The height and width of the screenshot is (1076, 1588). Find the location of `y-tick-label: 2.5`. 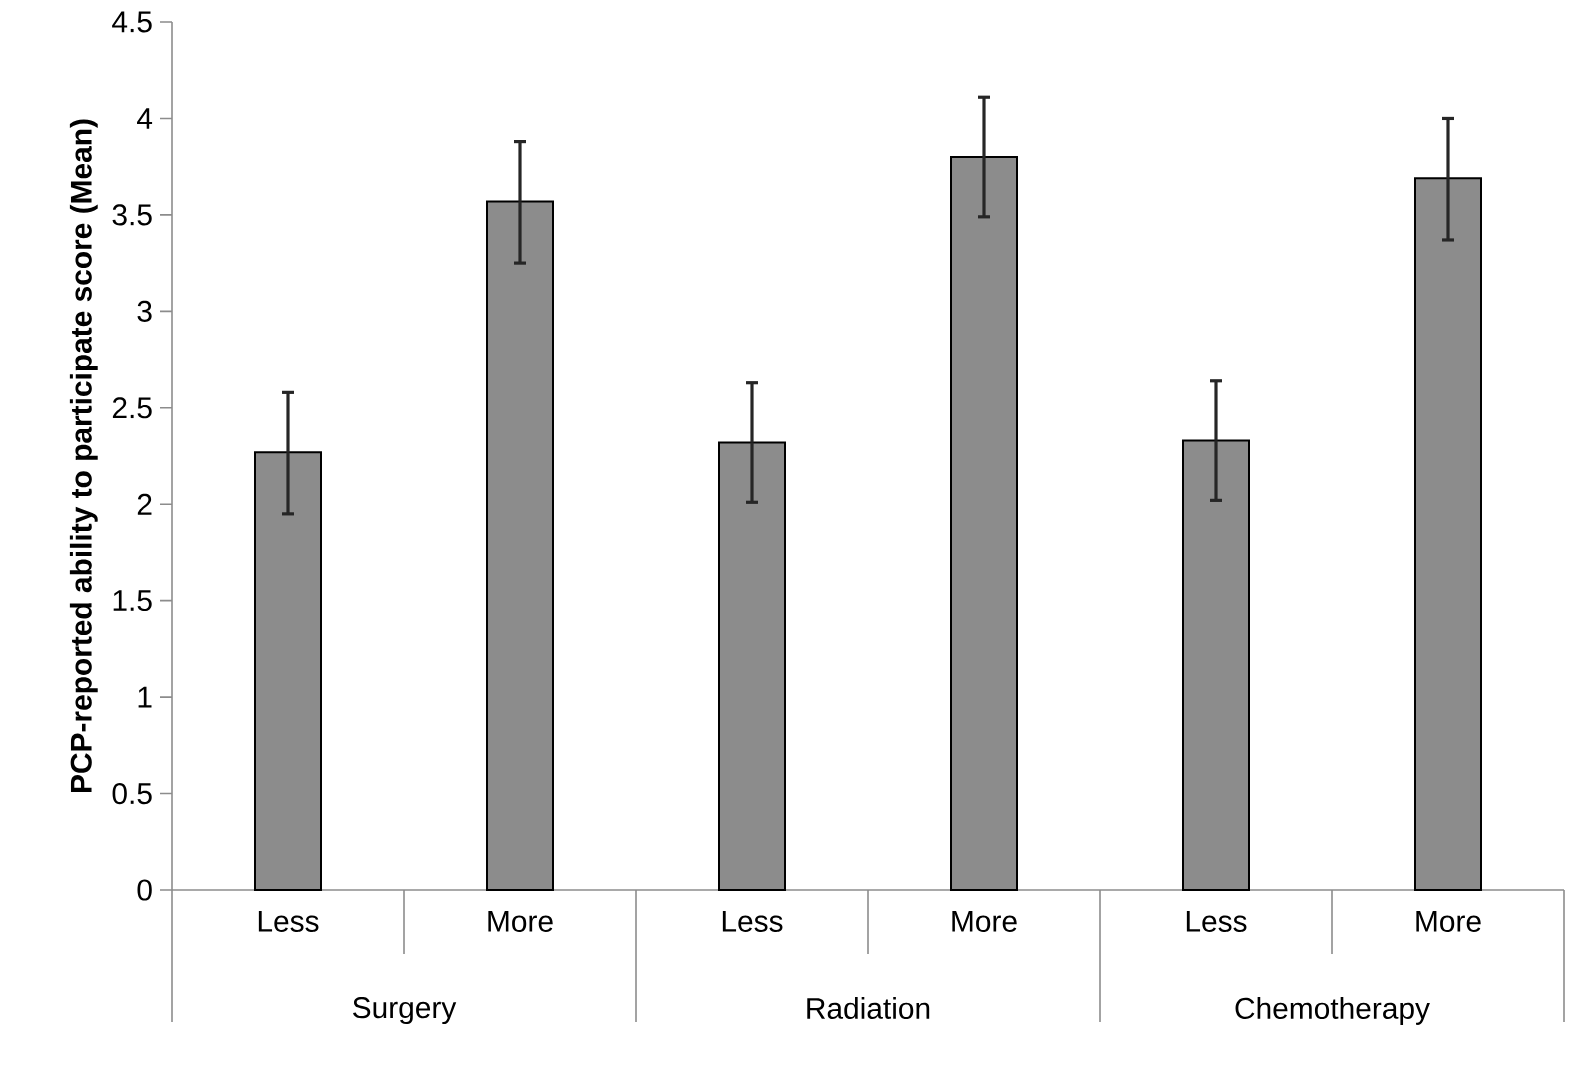

y-tick-label: 2.5 is located at coordinates (132, 408).